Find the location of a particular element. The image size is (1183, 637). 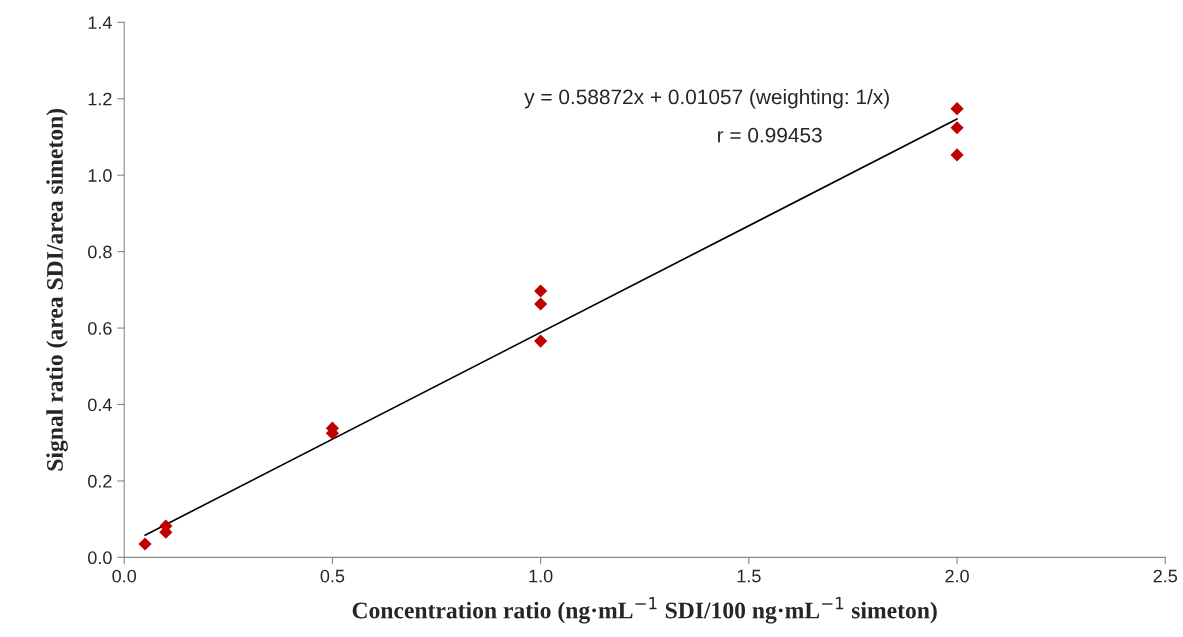

y-tick-label: 0.6 is located at coordinates (100, 328).